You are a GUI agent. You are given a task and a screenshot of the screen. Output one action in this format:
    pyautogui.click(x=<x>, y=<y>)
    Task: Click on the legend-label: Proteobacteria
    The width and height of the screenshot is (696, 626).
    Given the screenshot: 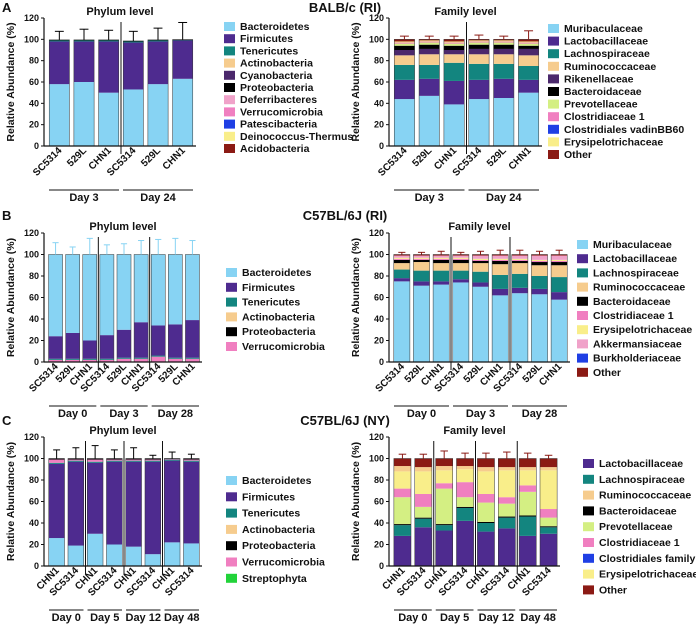 What is the action you would take?
    pyautogui.click(x=279, y=546)
    